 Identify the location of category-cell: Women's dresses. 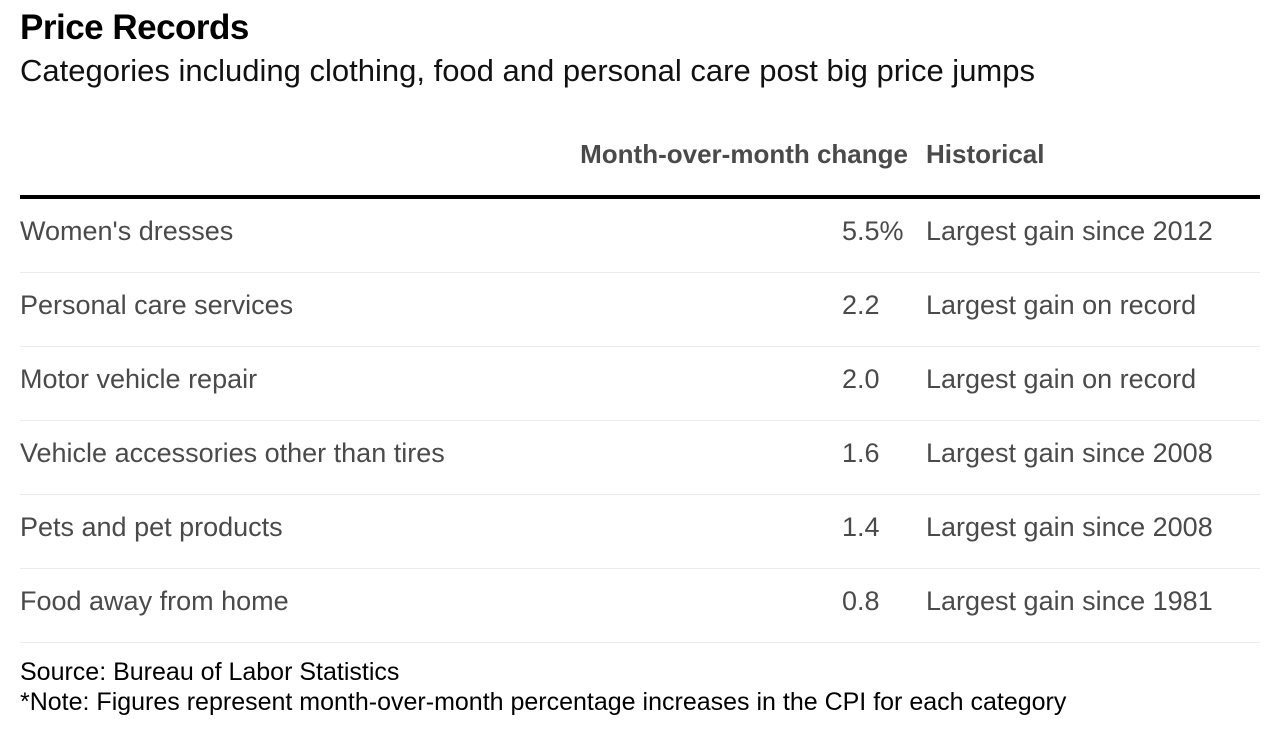
(127, 231).